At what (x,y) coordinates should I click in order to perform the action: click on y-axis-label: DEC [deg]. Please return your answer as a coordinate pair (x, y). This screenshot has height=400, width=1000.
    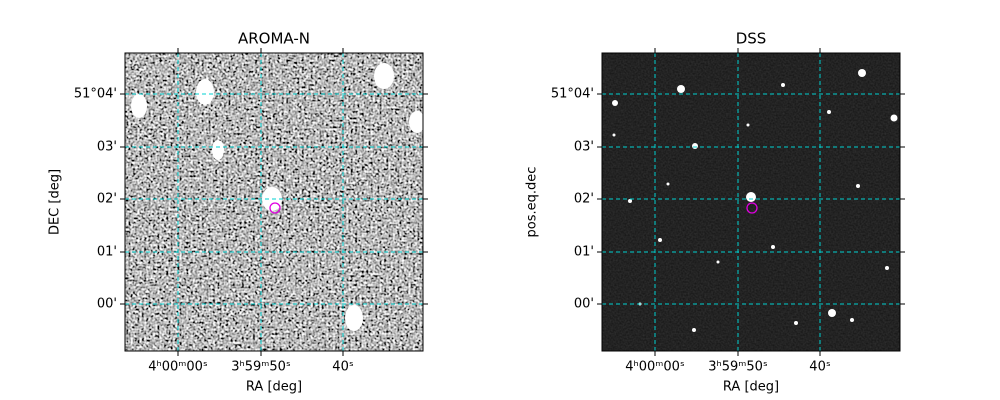
    Looking at the image, I should click on (55, 202).